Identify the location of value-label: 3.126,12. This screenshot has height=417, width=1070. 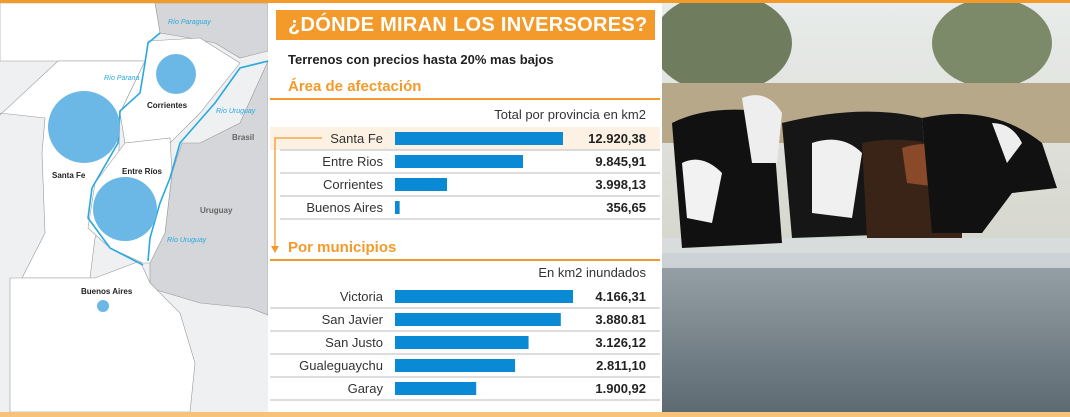
(620, 342).